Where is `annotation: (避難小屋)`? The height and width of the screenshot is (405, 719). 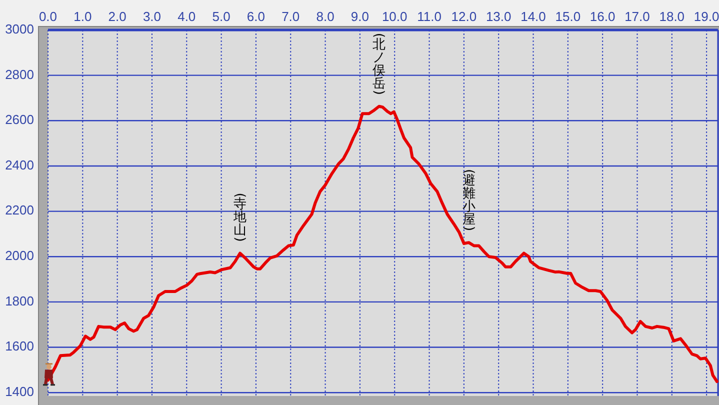
annotation: (避難小屋) is located at coordinates (468, 200).